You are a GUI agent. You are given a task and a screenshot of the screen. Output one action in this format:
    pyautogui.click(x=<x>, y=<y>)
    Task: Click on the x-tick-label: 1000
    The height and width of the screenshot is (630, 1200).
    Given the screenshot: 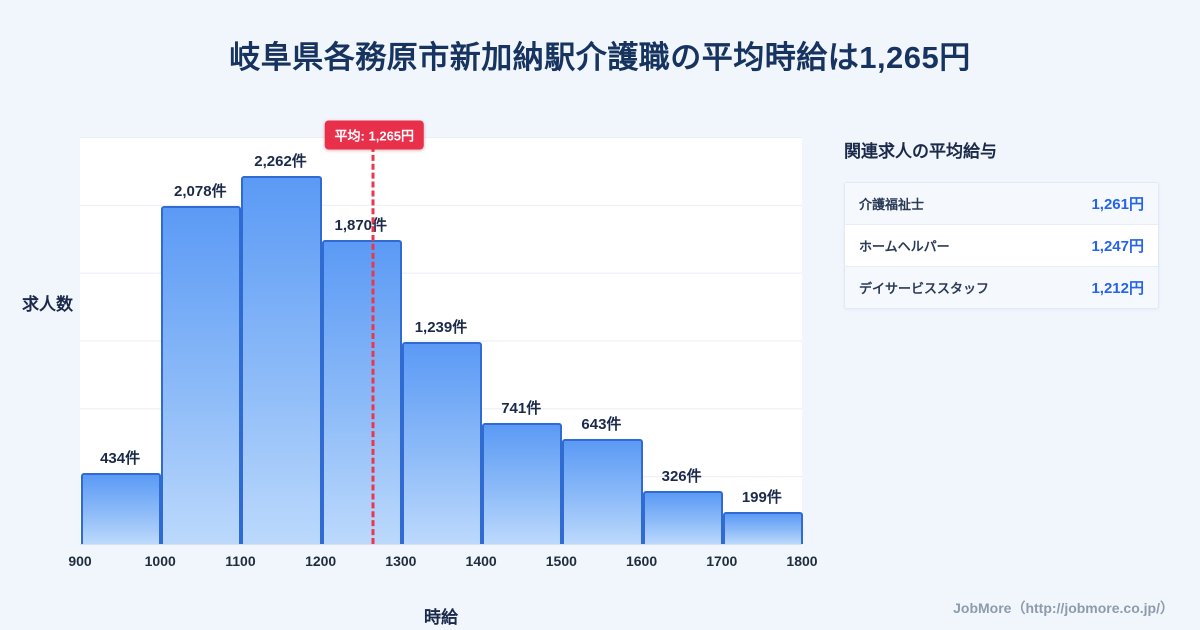 What is the action you would take?
    pyautogui.click(x=160, y=561)
    